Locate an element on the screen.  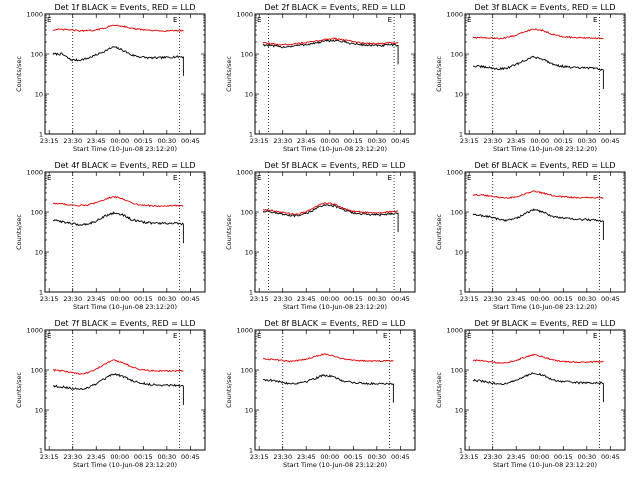
panel-title: Det 1f BLACK = Events, RED = LLD is located at coordinates (124, 7).